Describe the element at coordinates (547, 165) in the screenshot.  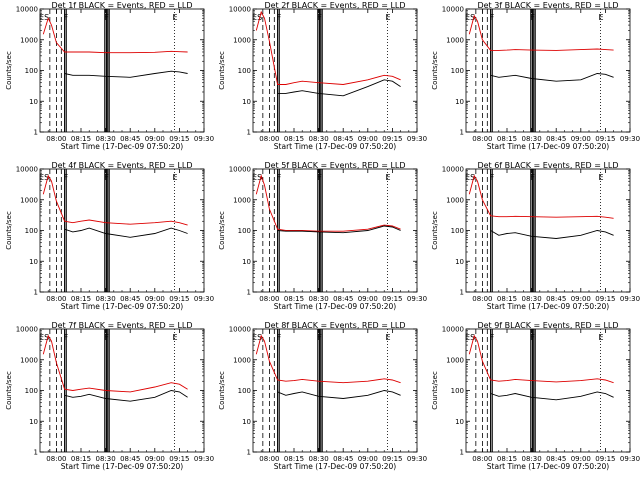
I see `panel-title: Det 6f BLACK = Events, RED = LLD` at that location.